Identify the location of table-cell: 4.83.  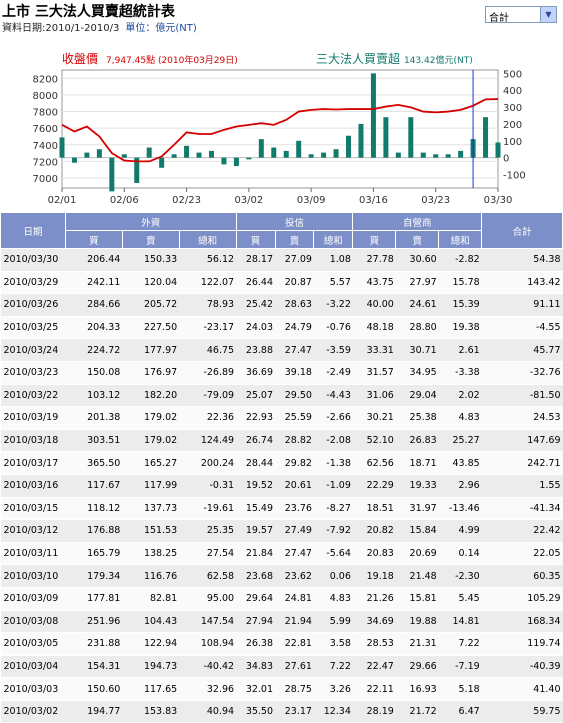
(460, 418).